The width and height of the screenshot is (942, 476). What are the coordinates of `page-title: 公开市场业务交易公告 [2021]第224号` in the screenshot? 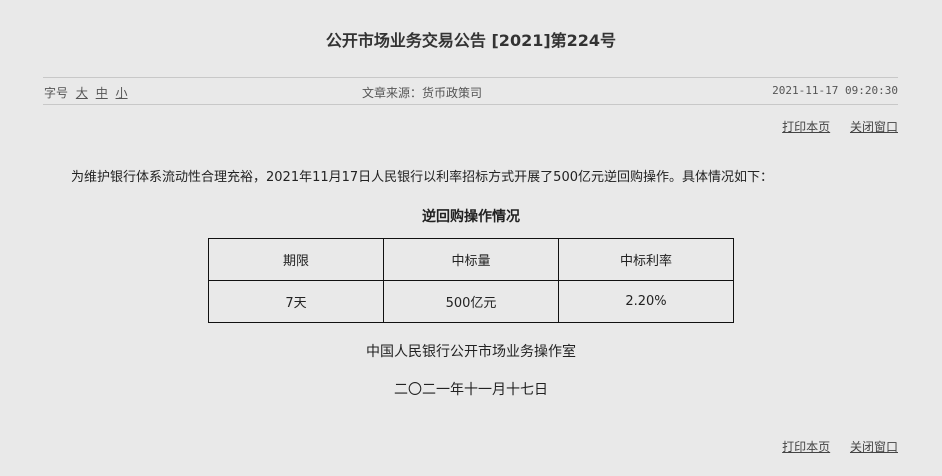 It's located at (471, 40).